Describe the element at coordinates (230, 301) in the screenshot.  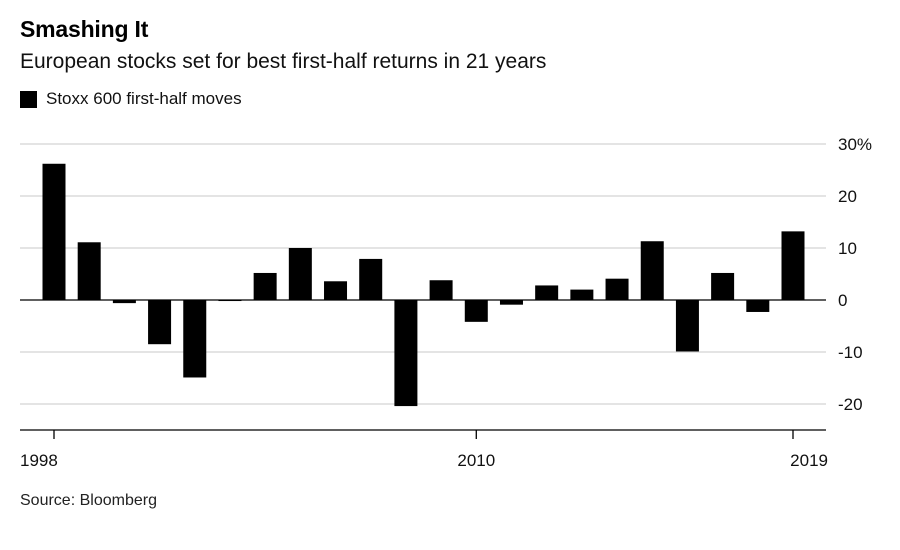
I see `bar-2003` at that location.